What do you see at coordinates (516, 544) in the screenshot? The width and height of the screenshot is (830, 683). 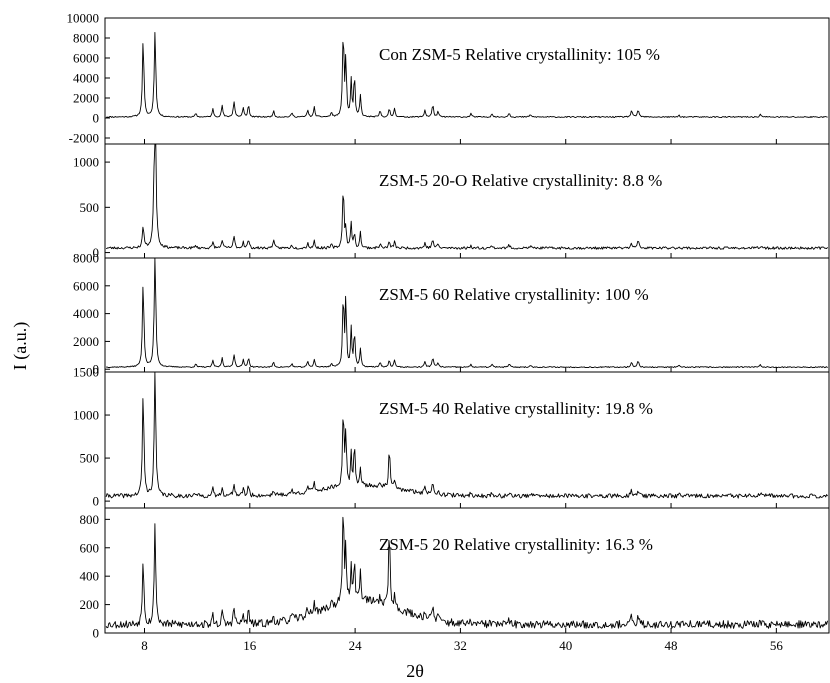 I see `panel-label: ZSM-5 20 Relative crystallinity: 16.3 %` at bounding box center [516, 544].